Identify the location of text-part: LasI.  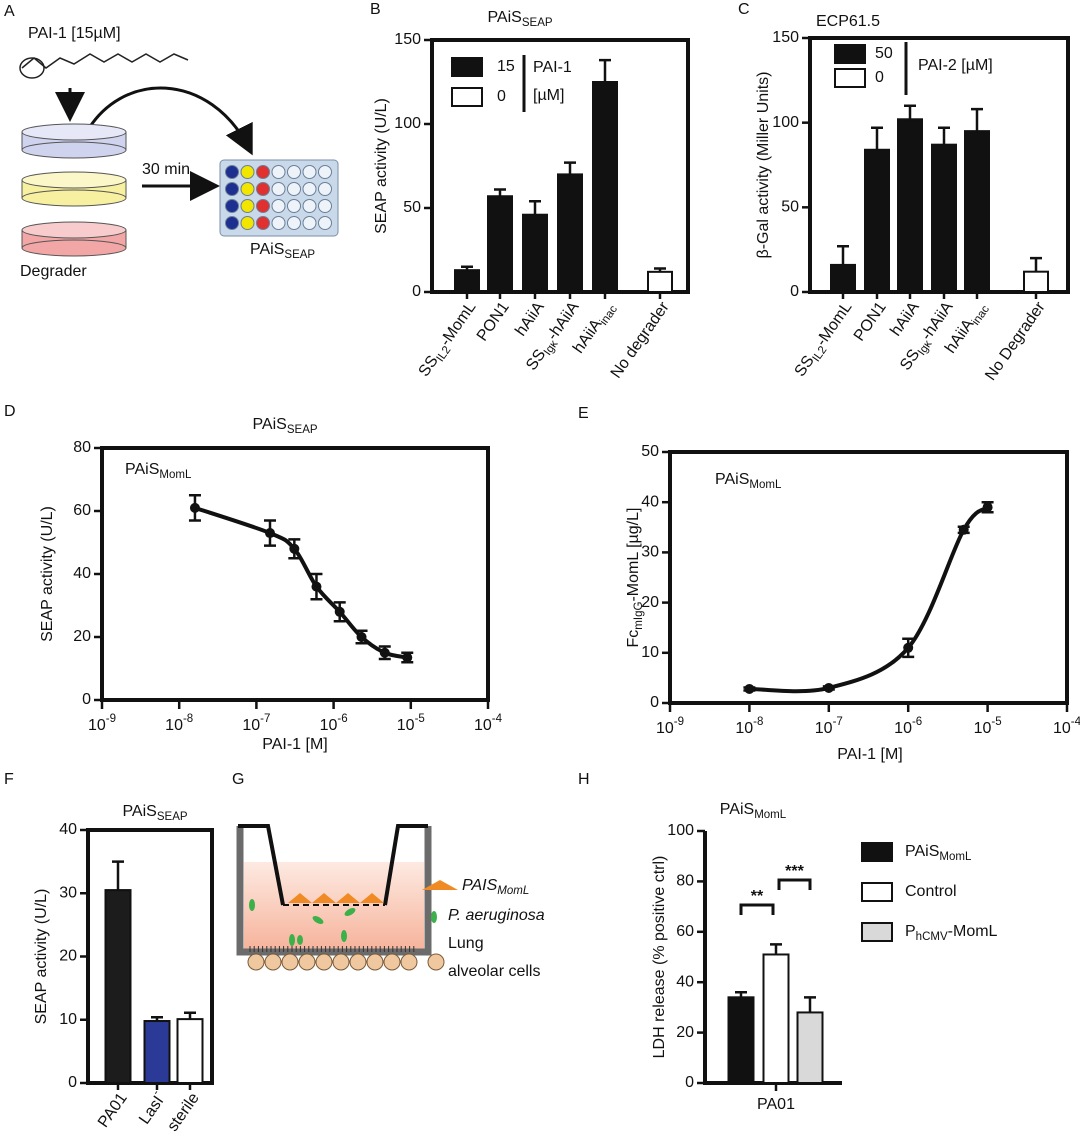
(151, 1110).